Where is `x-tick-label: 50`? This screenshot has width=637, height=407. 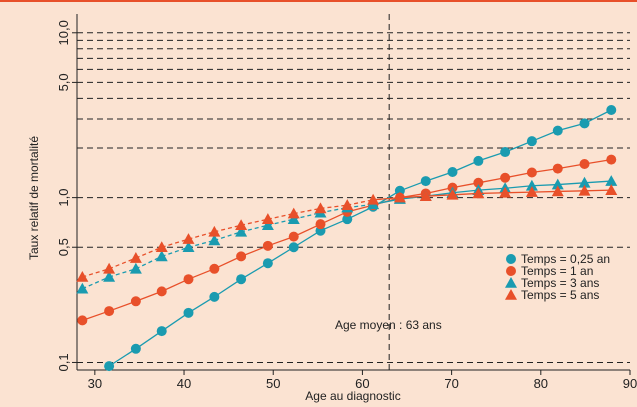 x-tick-label: 50 is located at coordinates (273, 383).